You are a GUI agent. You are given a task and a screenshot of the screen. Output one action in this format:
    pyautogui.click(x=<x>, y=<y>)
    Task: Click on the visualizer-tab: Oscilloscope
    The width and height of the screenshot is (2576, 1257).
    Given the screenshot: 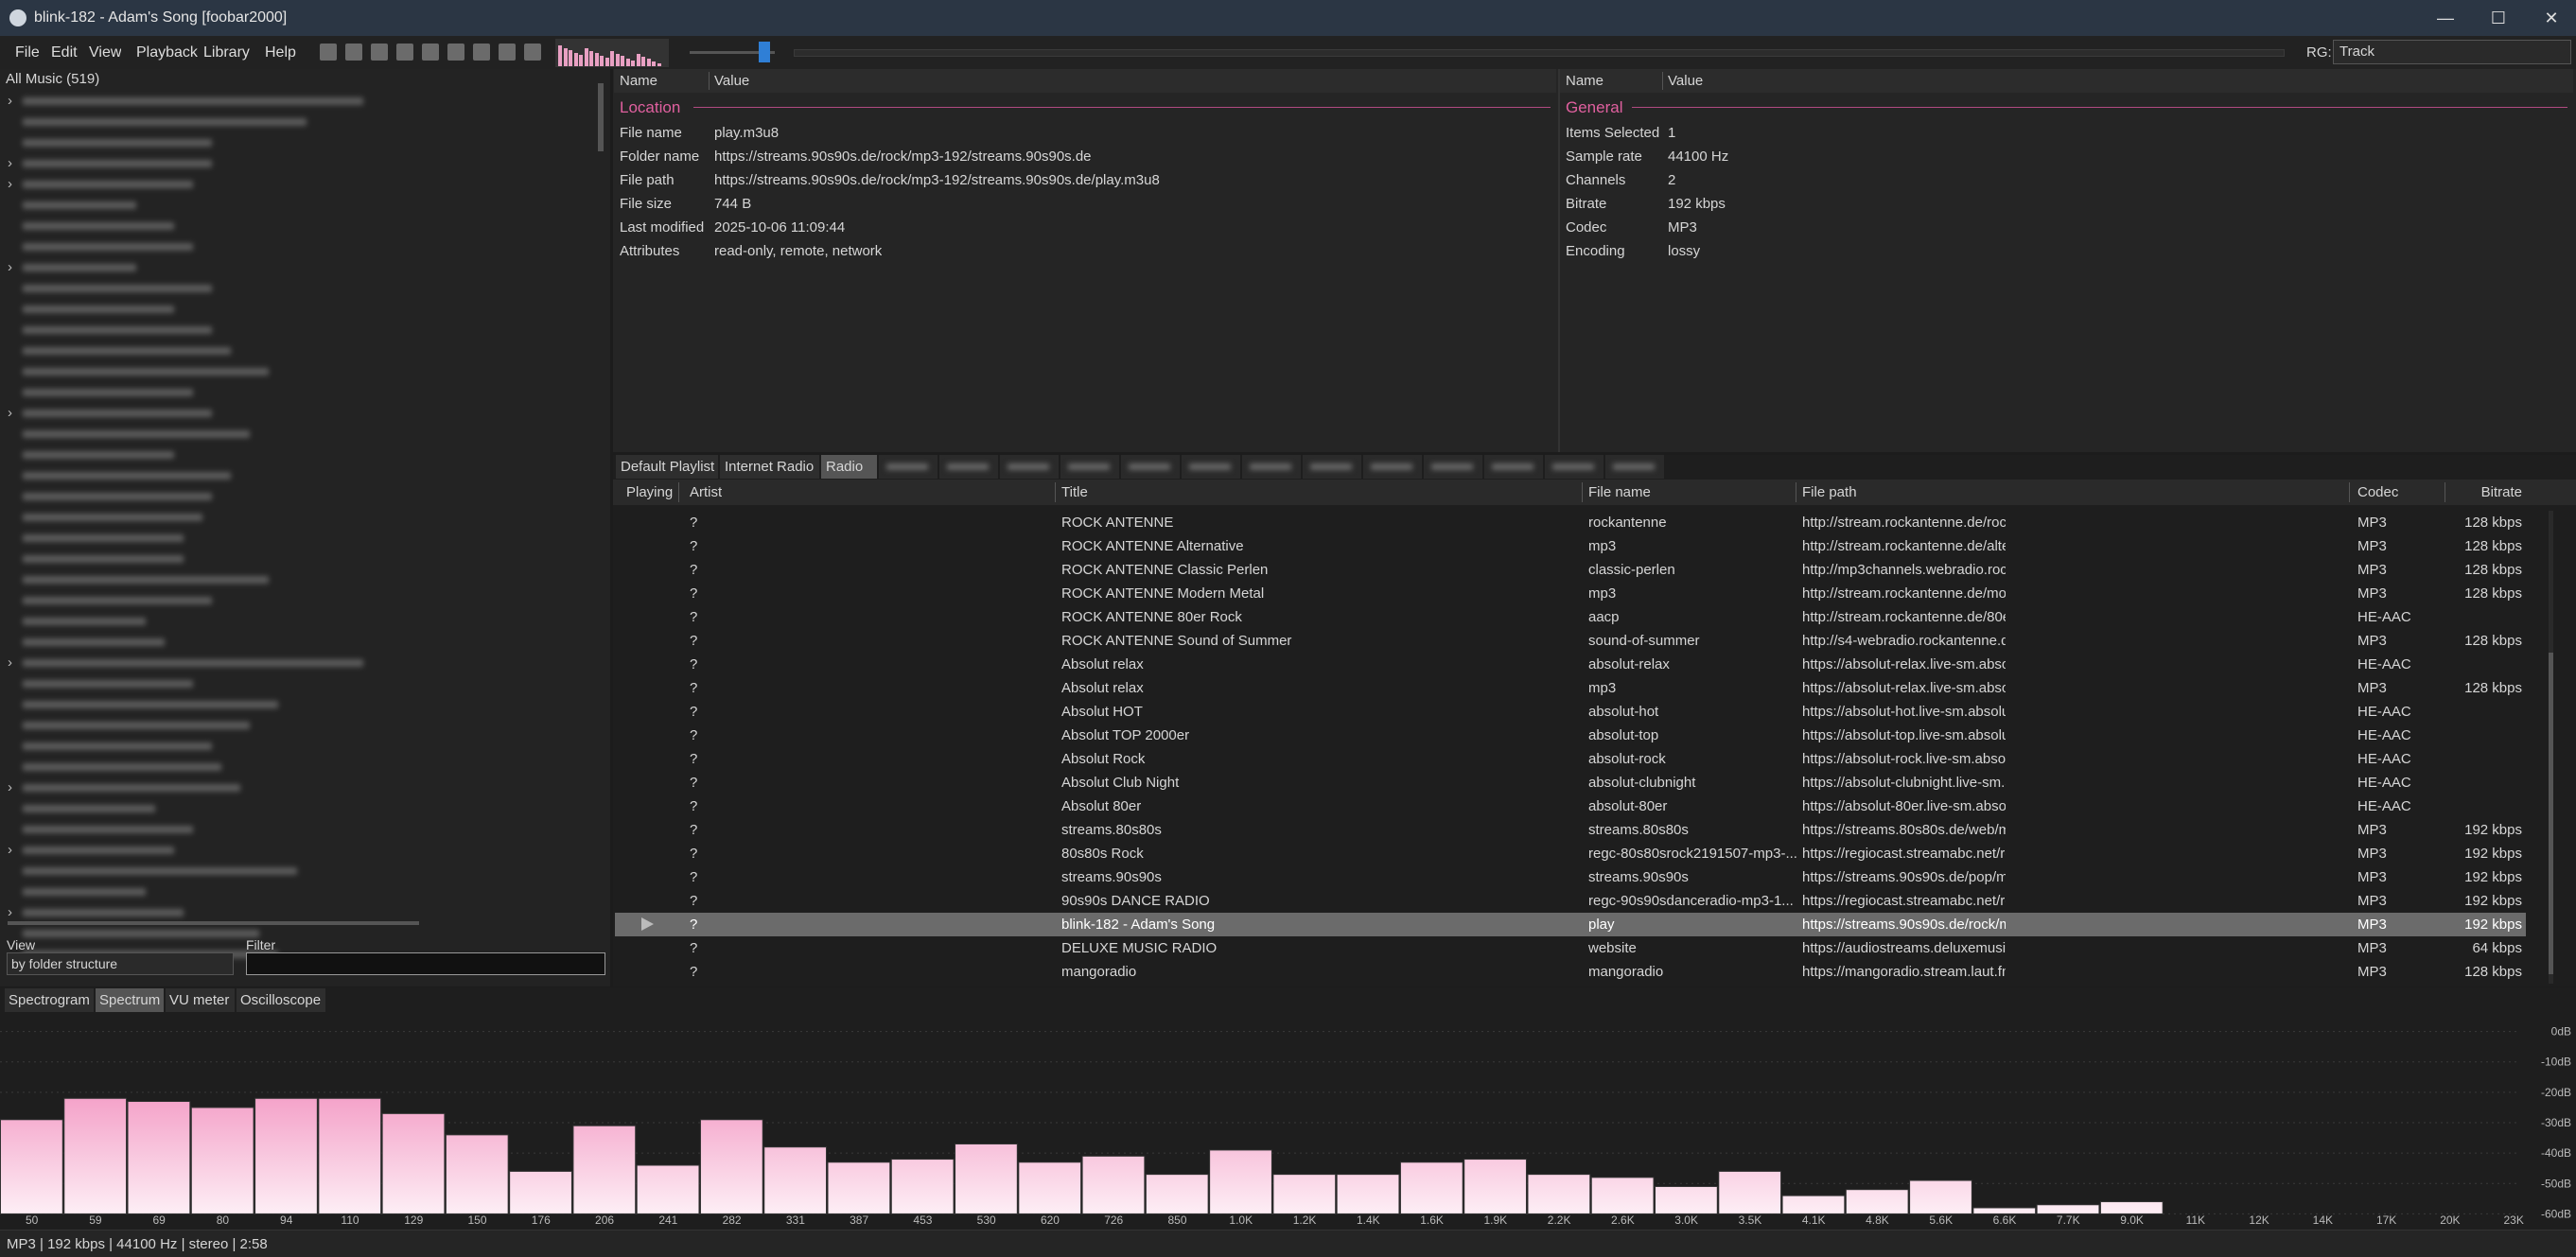 What is the action you would take?
    pyautogui.click(x=281, y=1000)
    